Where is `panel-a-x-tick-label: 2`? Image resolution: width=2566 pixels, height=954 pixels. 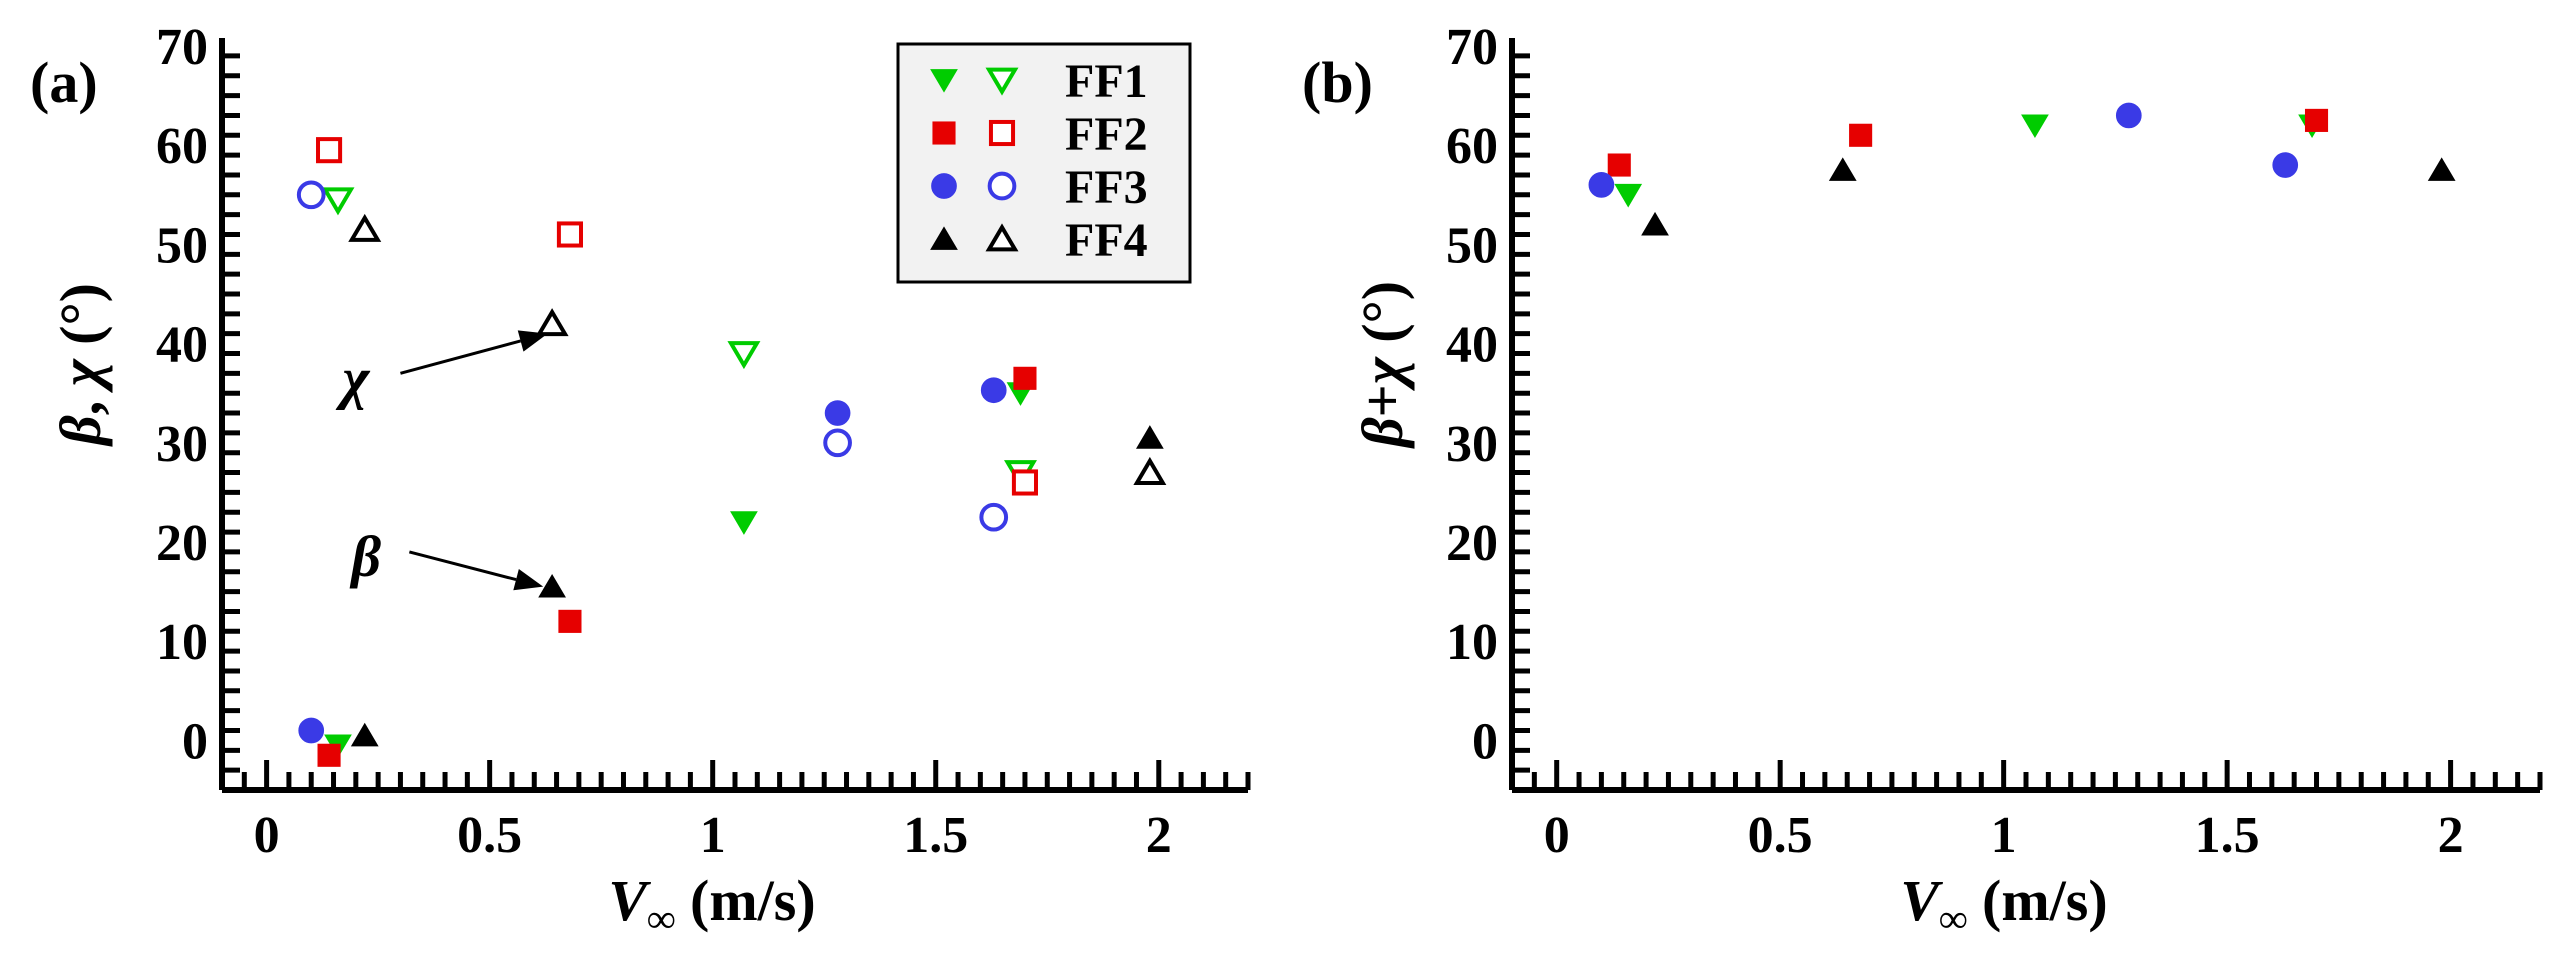 panel-a-x-tick-label: 2 is located at coordinates (1159, 835).